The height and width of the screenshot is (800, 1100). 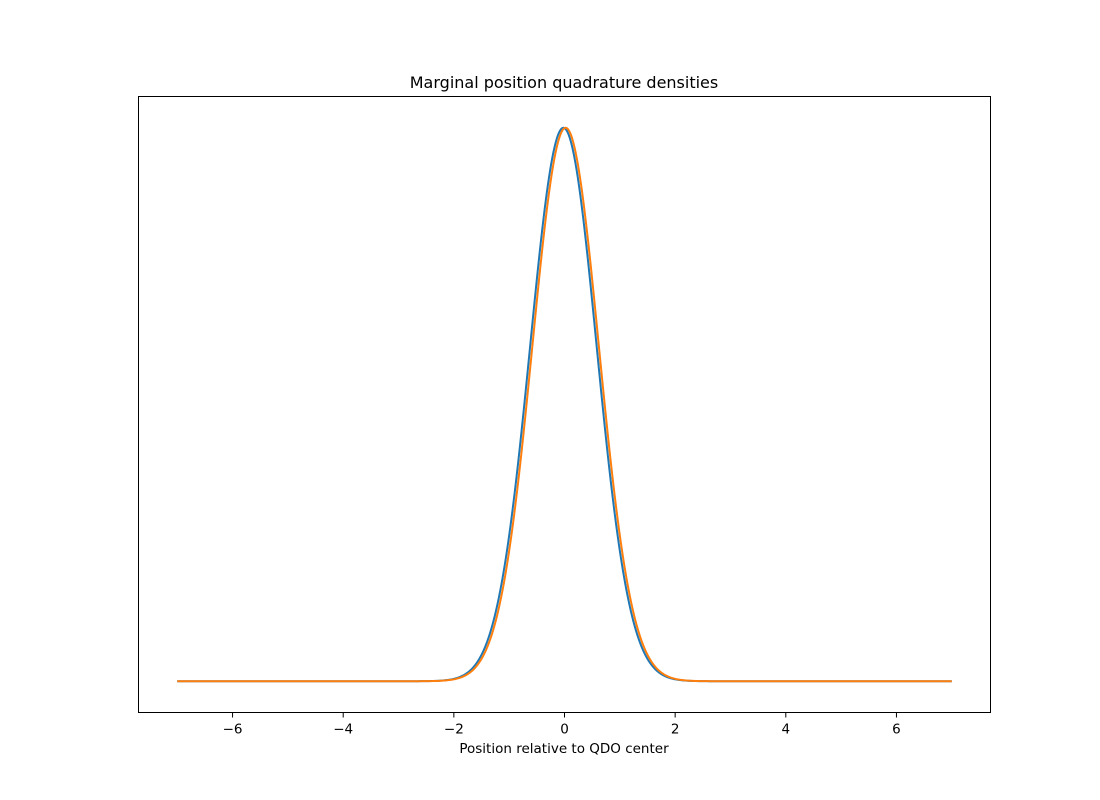 What do you see at coordinates (454, 730) in the screenshot?
I see `x-tick-label: −2` at bounding box center [454, 730].